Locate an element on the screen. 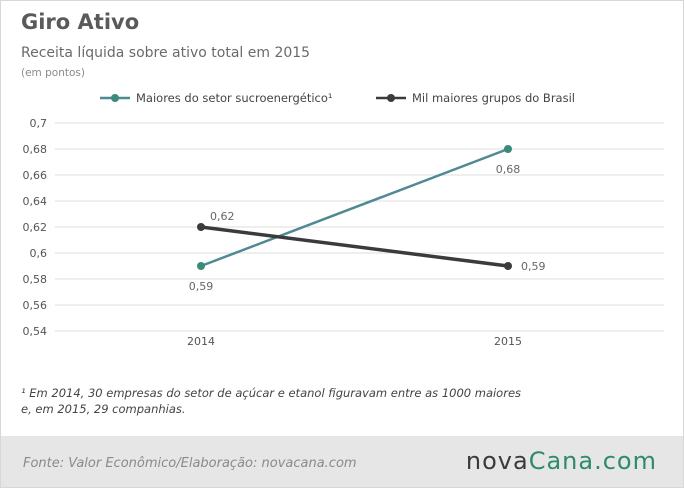  y-tick-label-1: 0,56 is located at coordinates (35, 305).